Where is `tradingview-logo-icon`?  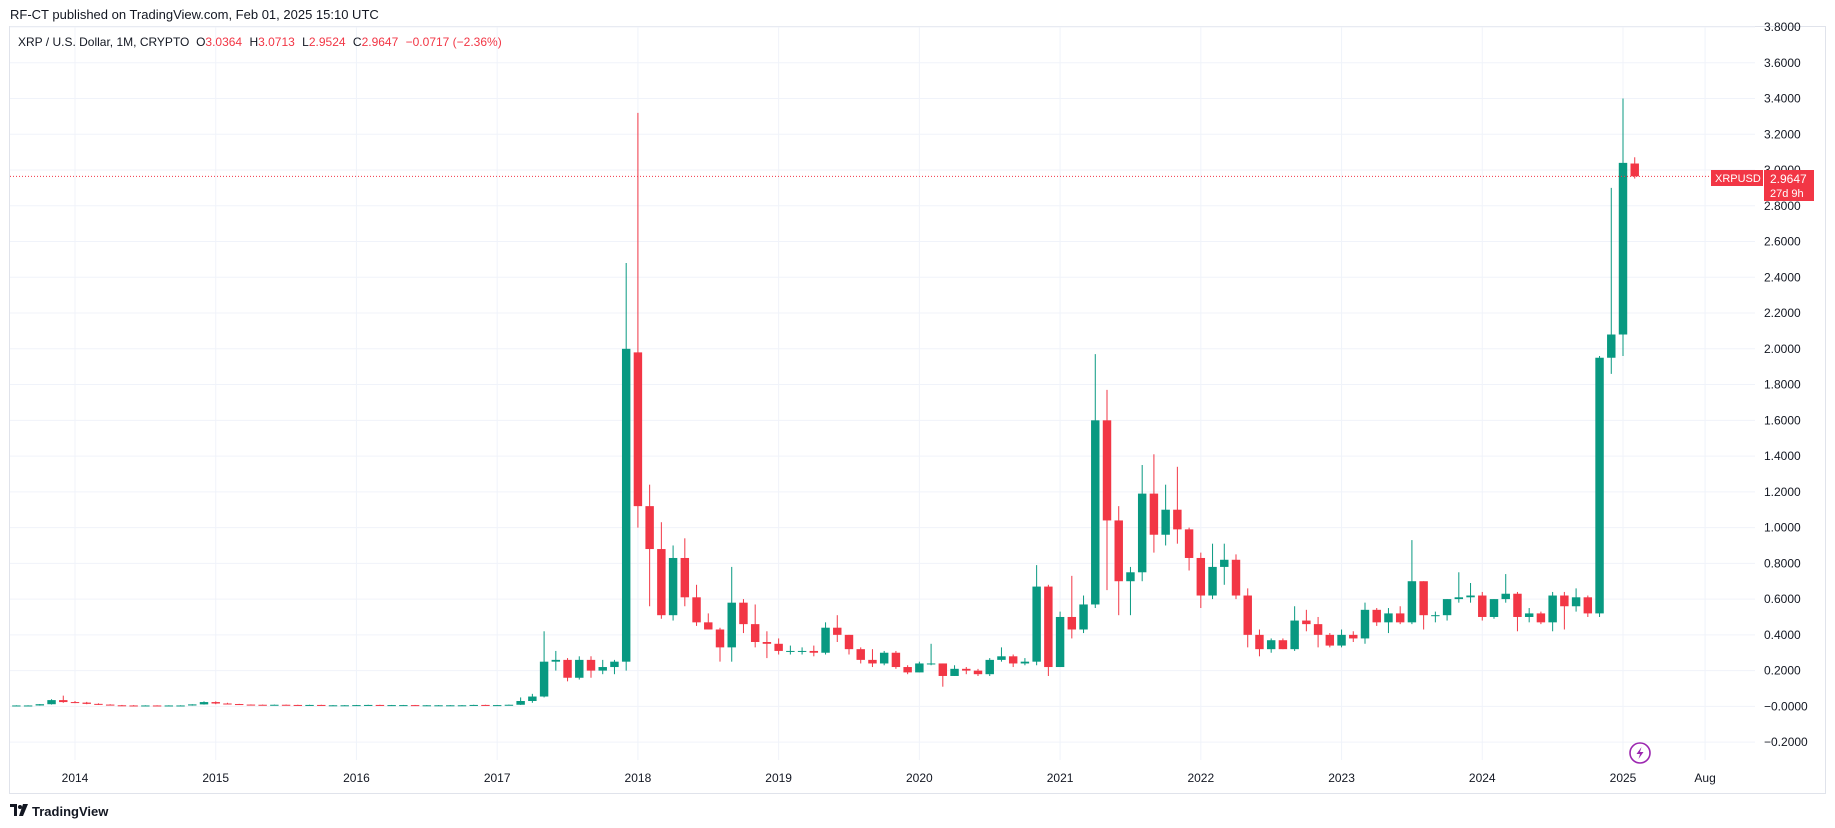 tradingview-logo-icon is located at coordinates (19, 811).